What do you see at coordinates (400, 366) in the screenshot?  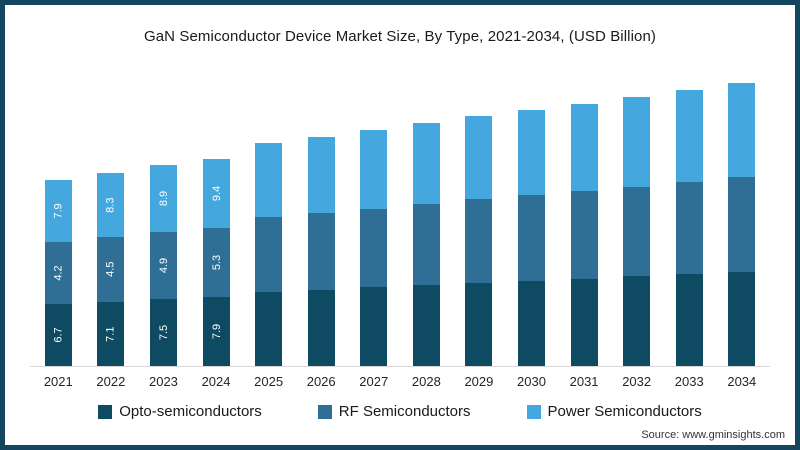 I see `x-axis-line` at bounding box center [400, 366].